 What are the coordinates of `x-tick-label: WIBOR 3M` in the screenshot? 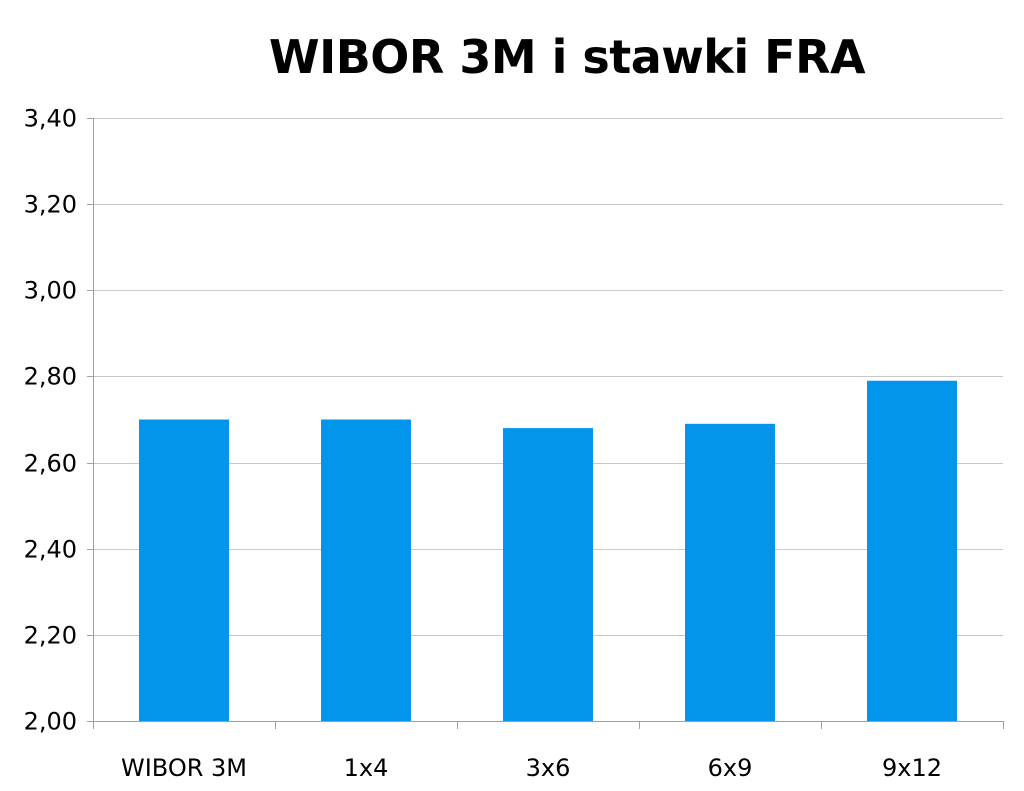 It's located at (184, 768).